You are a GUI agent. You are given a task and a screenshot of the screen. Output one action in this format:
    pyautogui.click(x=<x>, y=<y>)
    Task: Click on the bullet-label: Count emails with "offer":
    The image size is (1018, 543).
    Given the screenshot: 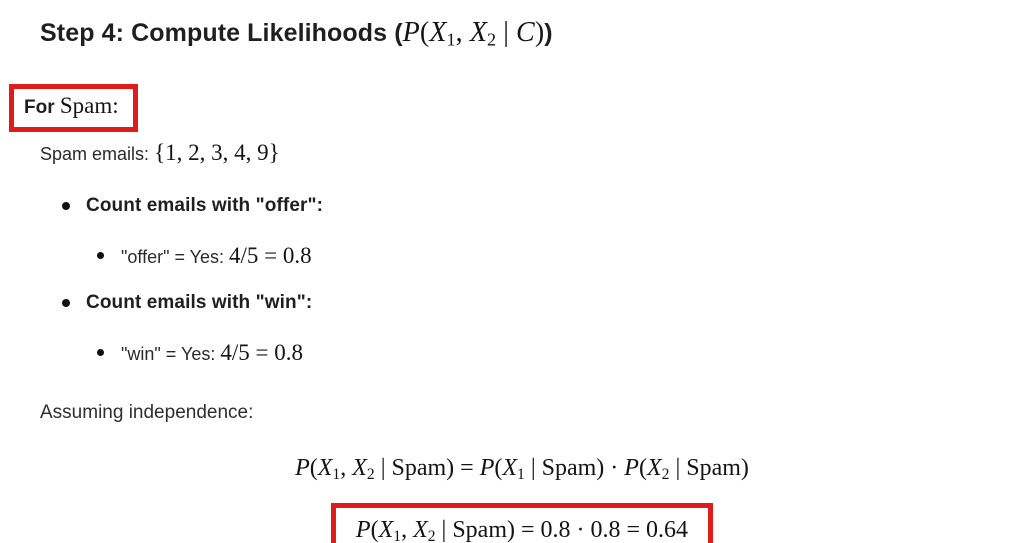 What is the action you would take?
    pyautogui.click(x=205, y=205)
    